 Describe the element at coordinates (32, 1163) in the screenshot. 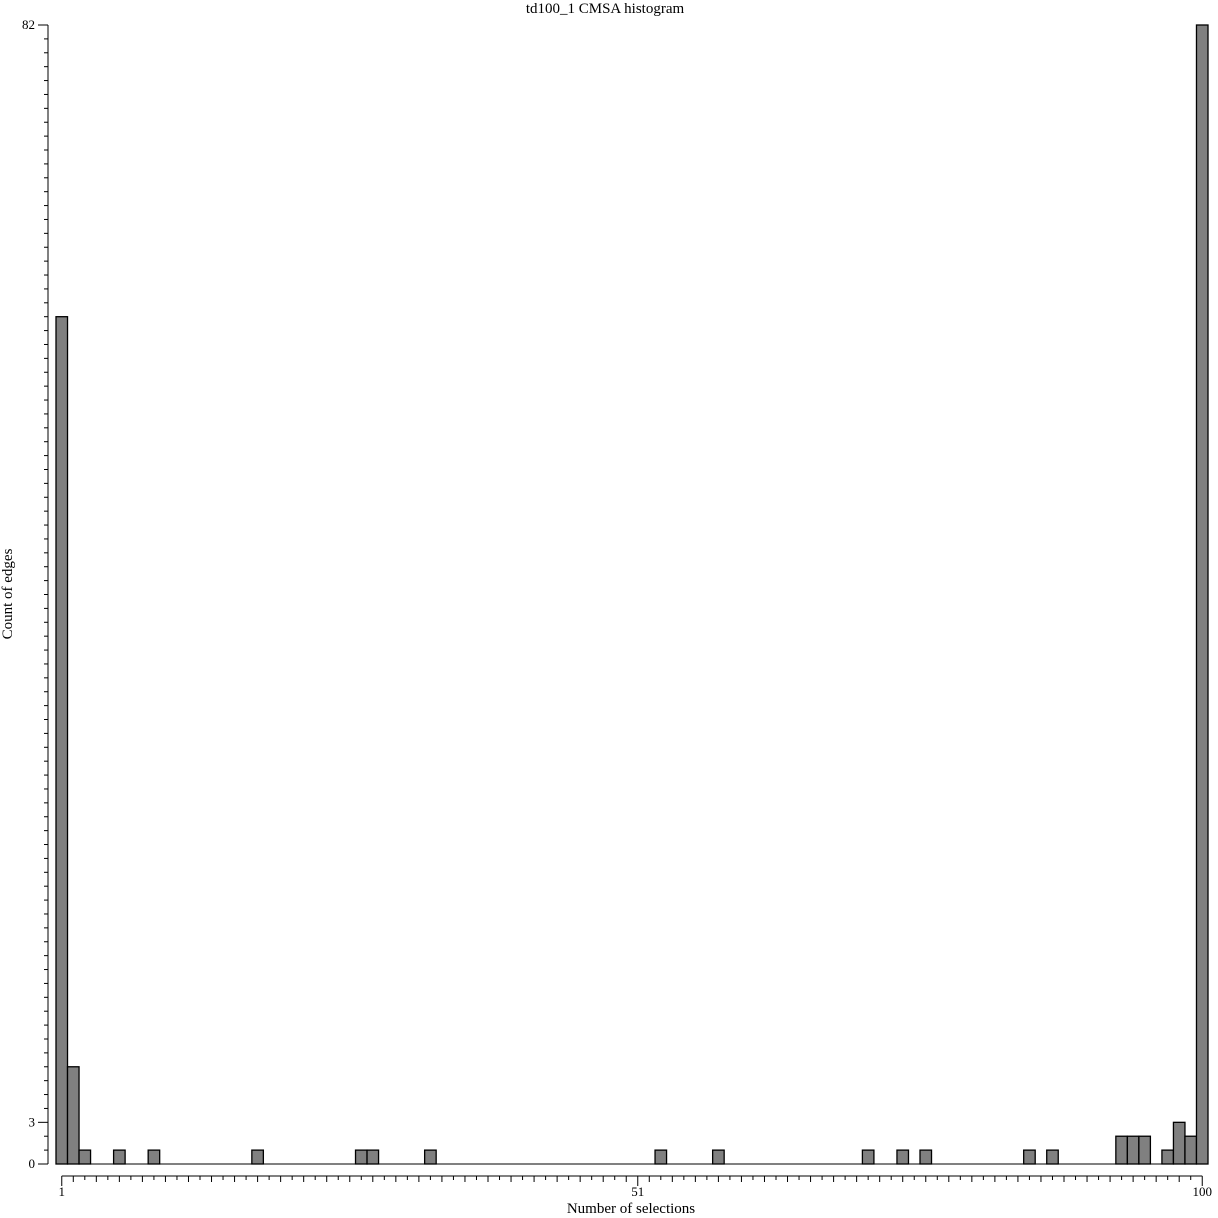

I see `y-tick-label-0: 0` at that location.